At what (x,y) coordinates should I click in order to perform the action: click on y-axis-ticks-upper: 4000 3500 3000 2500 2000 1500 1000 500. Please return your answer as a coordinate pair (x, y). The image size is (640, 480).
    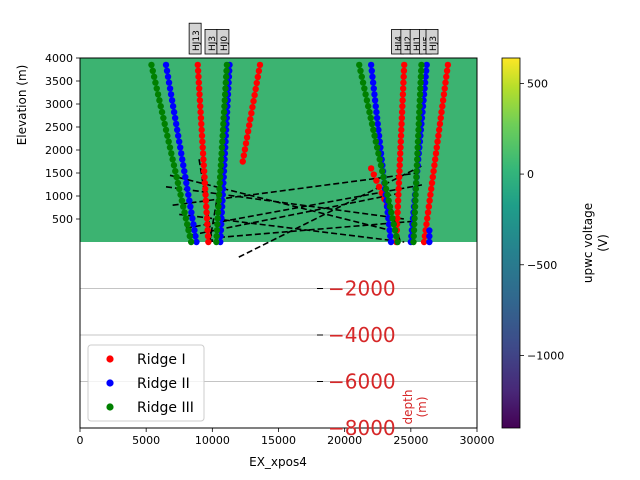
    Looking at the image, I should click on (62, 139).